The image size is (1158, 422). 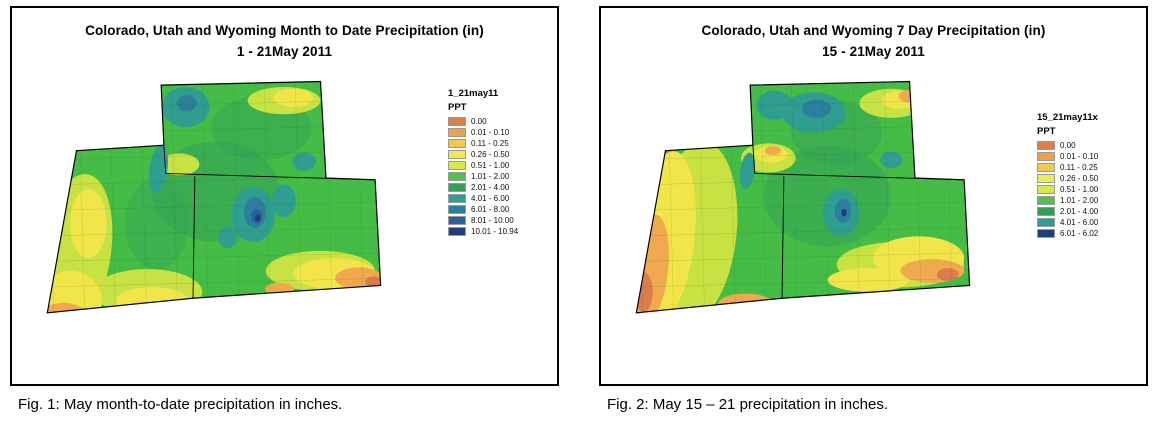 I want to click on legend-entry-label: 8.01 - 10.00, so click(x=492, y=220).